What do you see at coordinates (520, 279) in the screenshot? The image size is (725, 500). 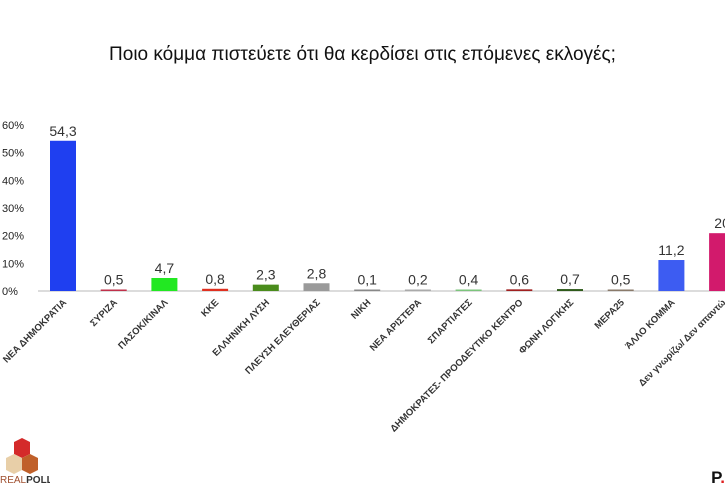 I see `data-label: 0,6` at bounding box center [520, 279].